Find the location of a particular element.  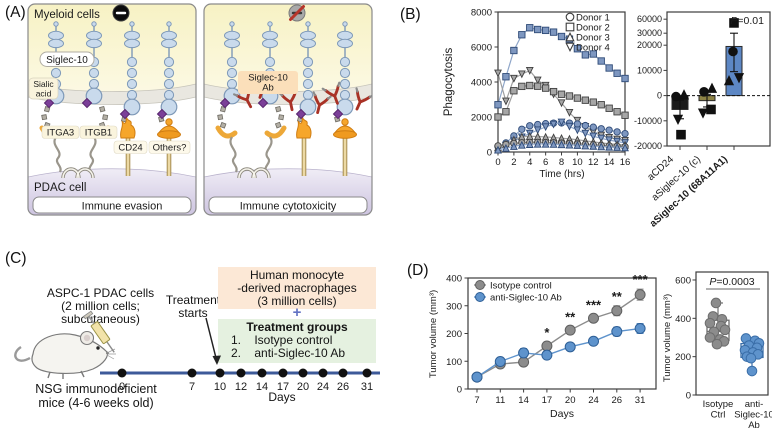

cd24-label: CD24 is located at coordinates (130, 147).